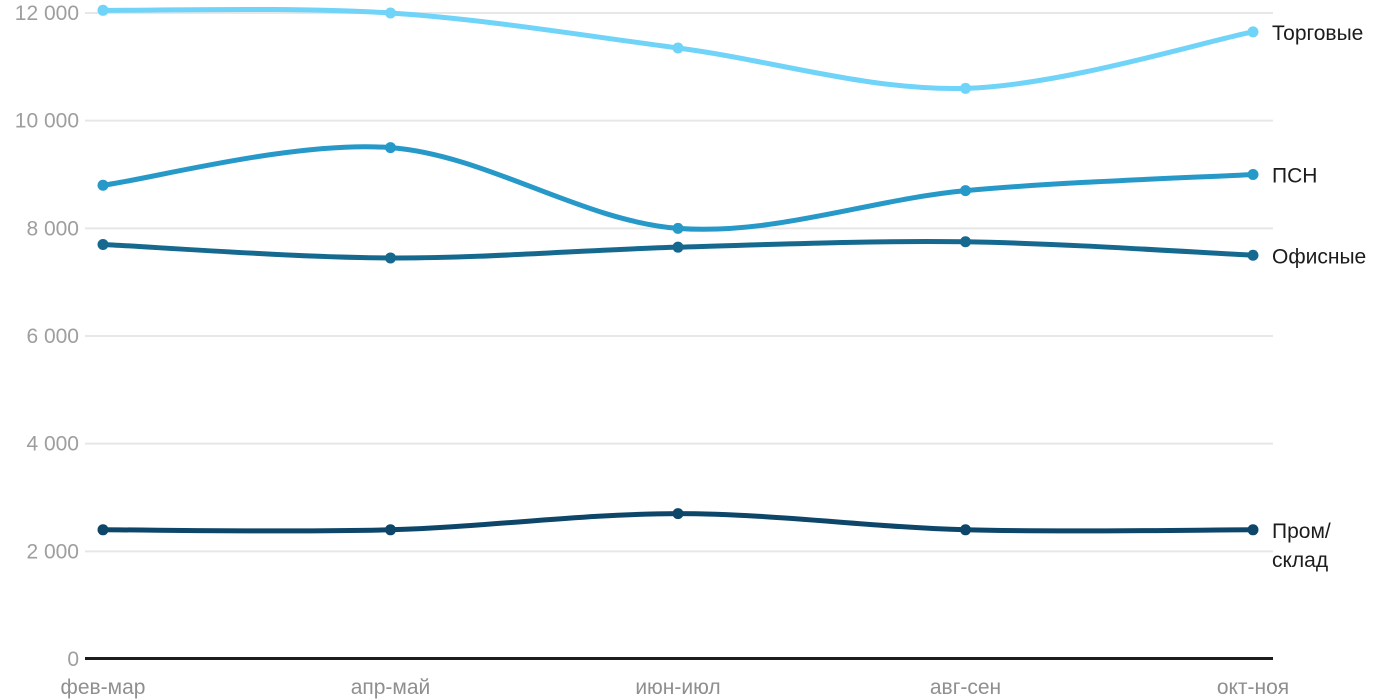 This screenshot has width=1400, height=700. What do you see at coordinates (1301, 546) in the screenshot?
I see `series-label-prom-sklad: Пром/склад` at bounding box center [1301, 546].